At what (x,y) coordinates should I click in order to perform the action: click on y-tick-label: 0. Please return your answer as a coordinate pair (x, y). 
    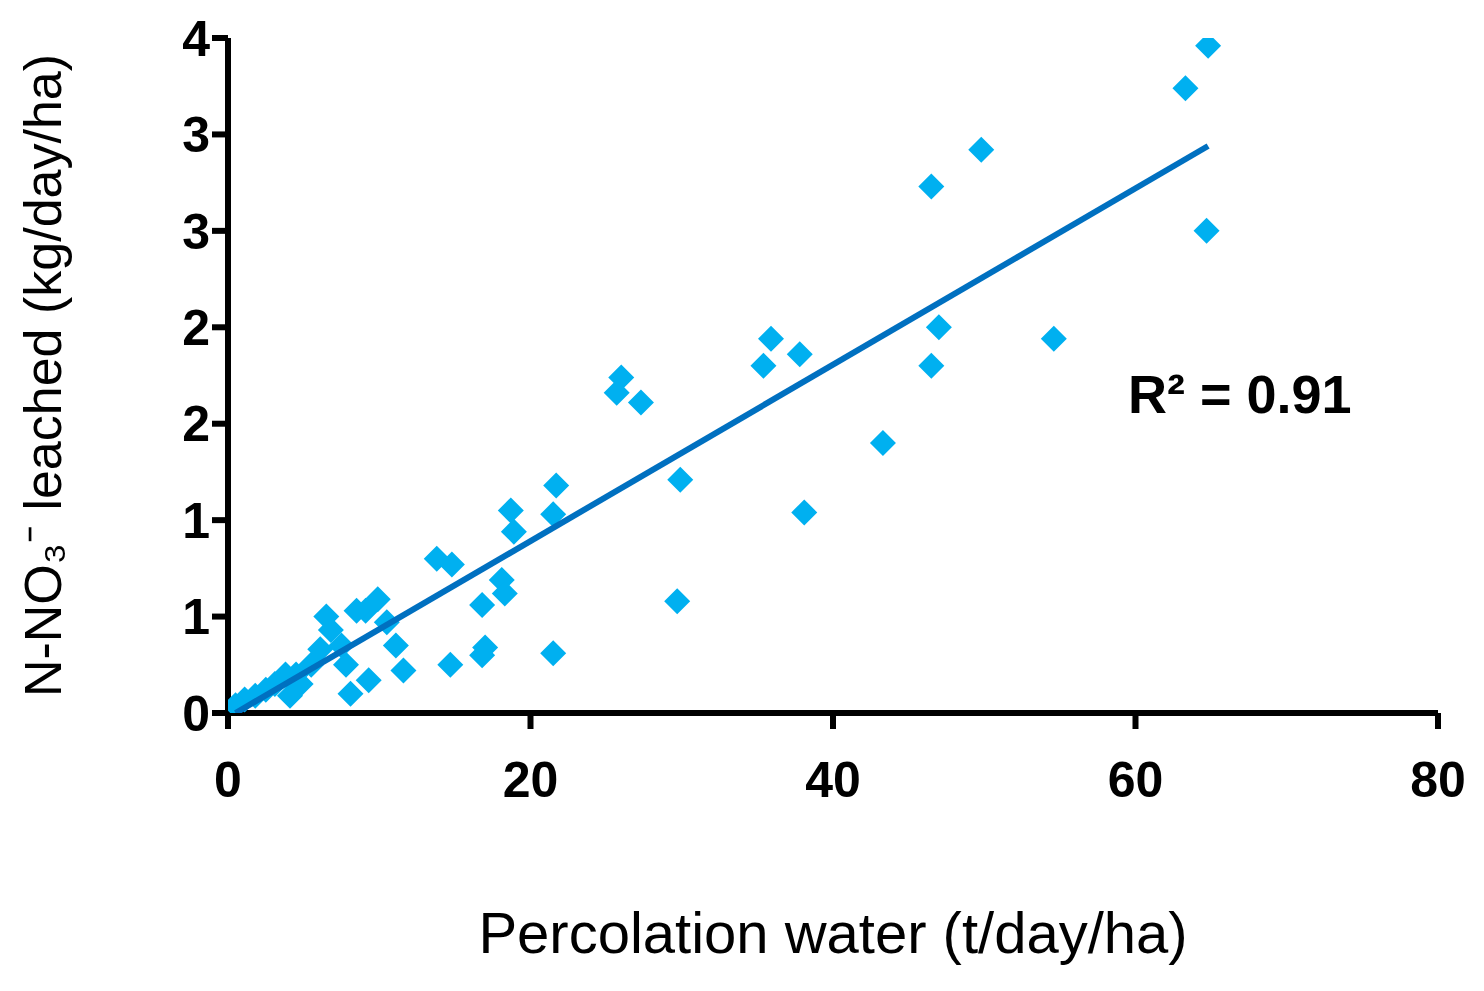
    Looking at the image, I should click on (196, 713).